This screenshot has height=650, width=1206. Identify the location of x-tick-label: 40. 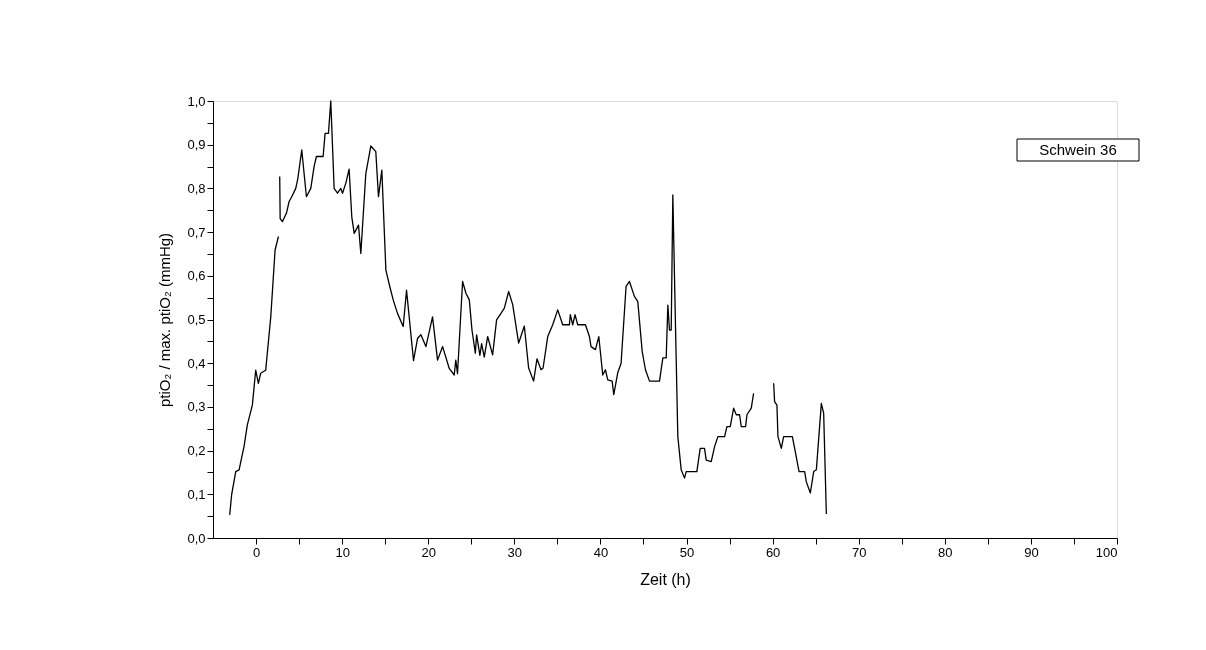
(601, 552).